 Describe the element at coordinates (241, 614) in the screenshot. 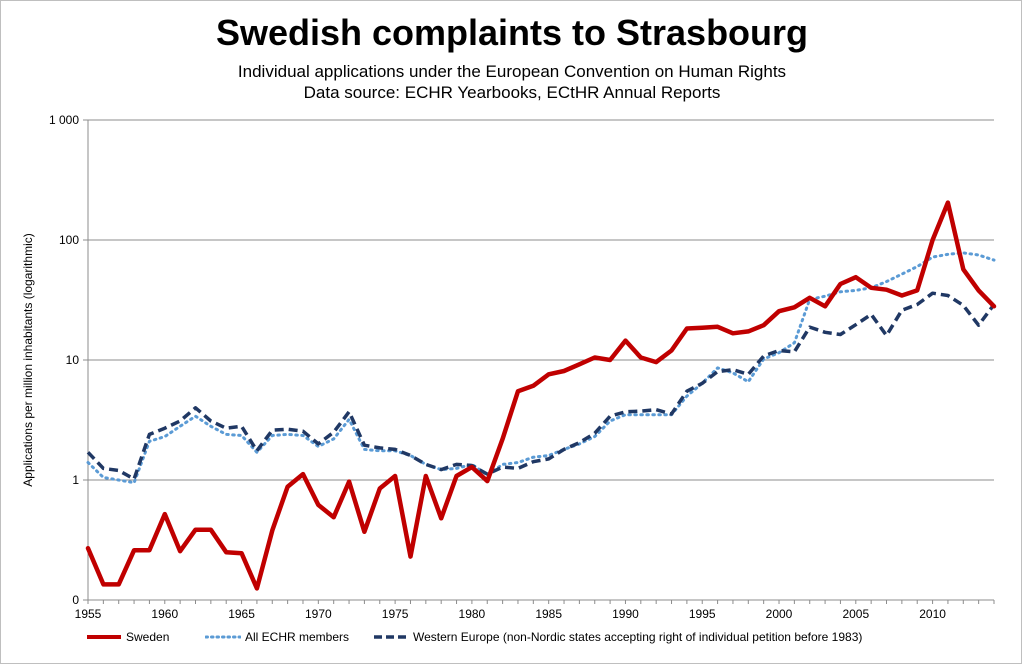

I see `x-tick-label: 1965` at that location.